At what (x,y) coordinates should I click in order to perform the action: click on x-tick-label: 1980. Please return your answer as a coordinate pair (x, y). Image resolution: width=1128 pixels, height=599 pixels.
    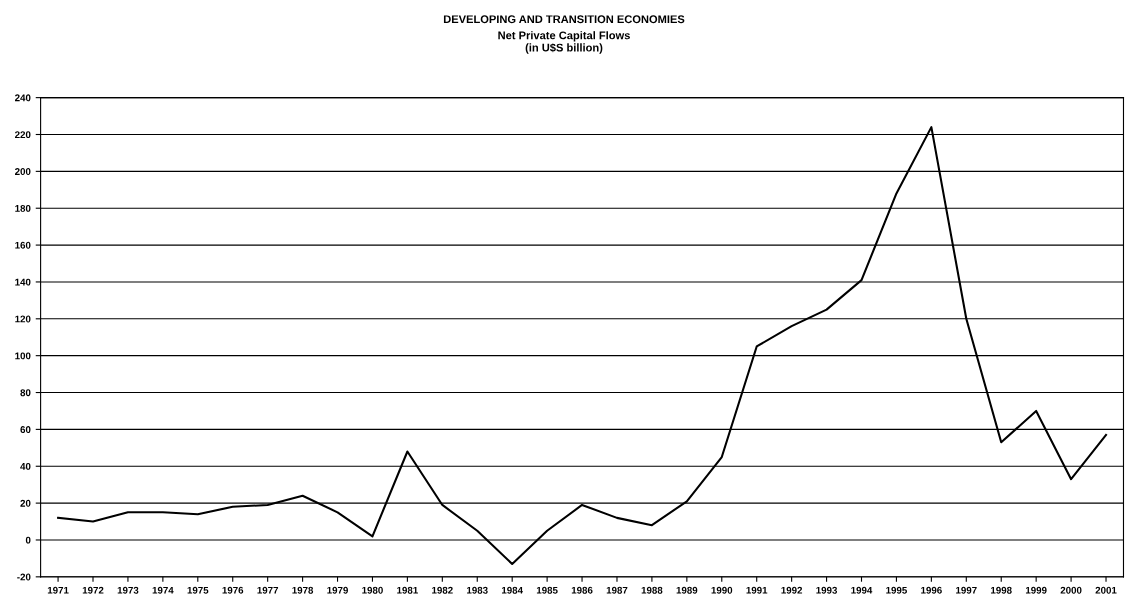
    Looking at the image, I should click on (372, 590).